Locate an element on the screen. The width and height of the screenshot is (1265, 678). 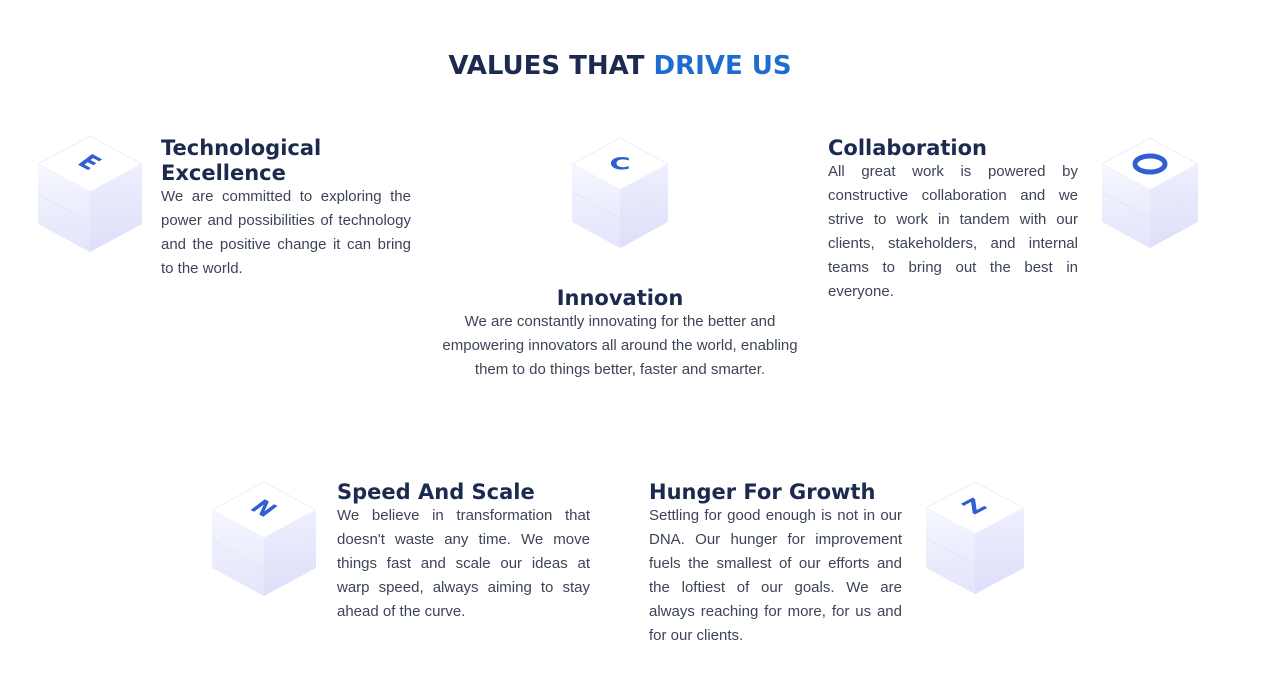
value-title-innovation: Innovation is located at coordinates (620, 298).